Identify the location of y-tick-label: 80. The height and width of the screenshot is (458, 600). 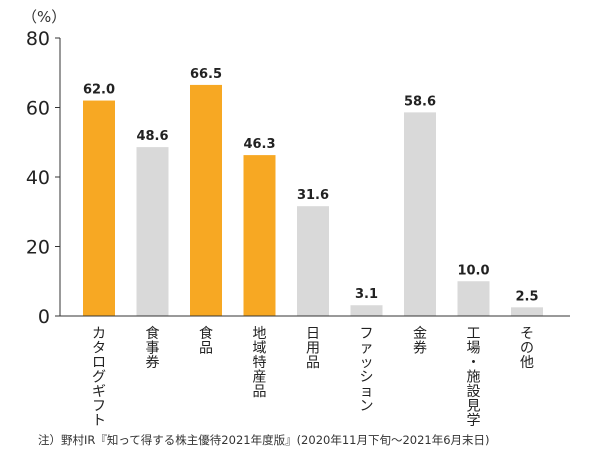
(38, 39).